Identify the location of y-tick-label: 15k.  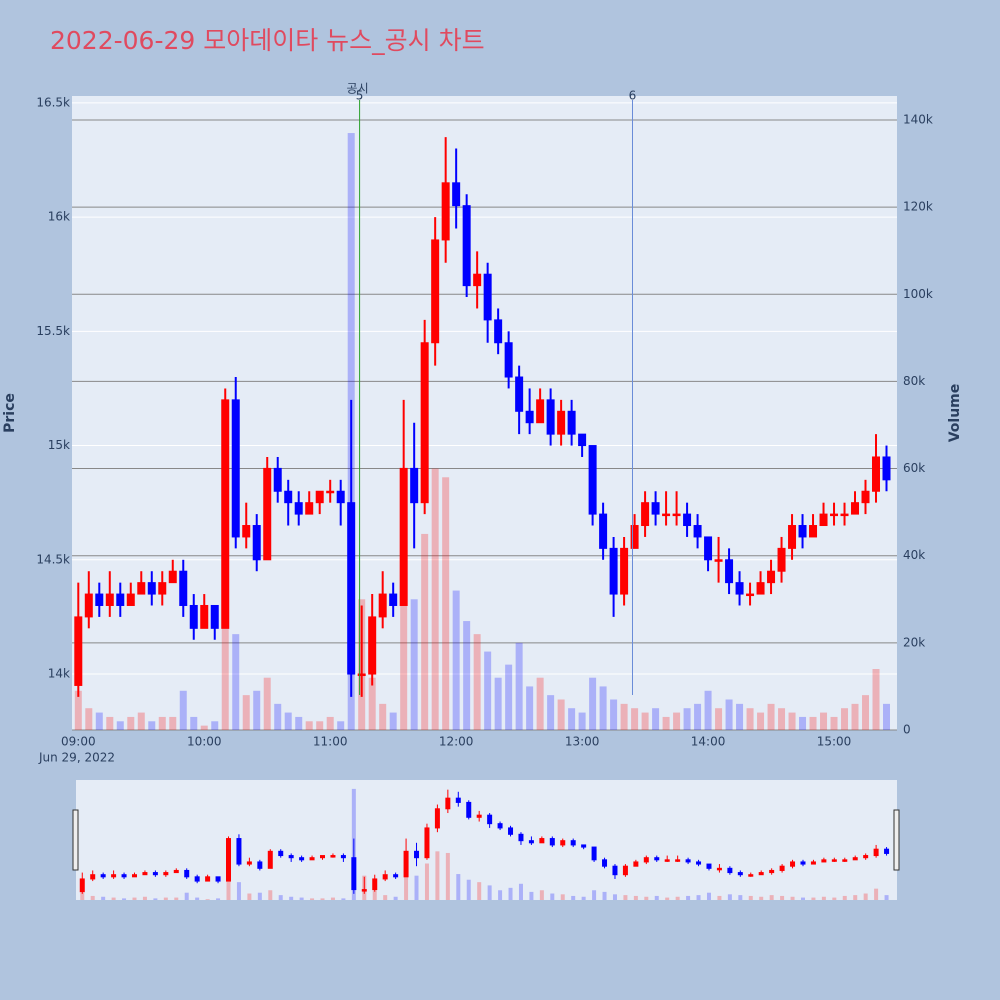
(59, 445).